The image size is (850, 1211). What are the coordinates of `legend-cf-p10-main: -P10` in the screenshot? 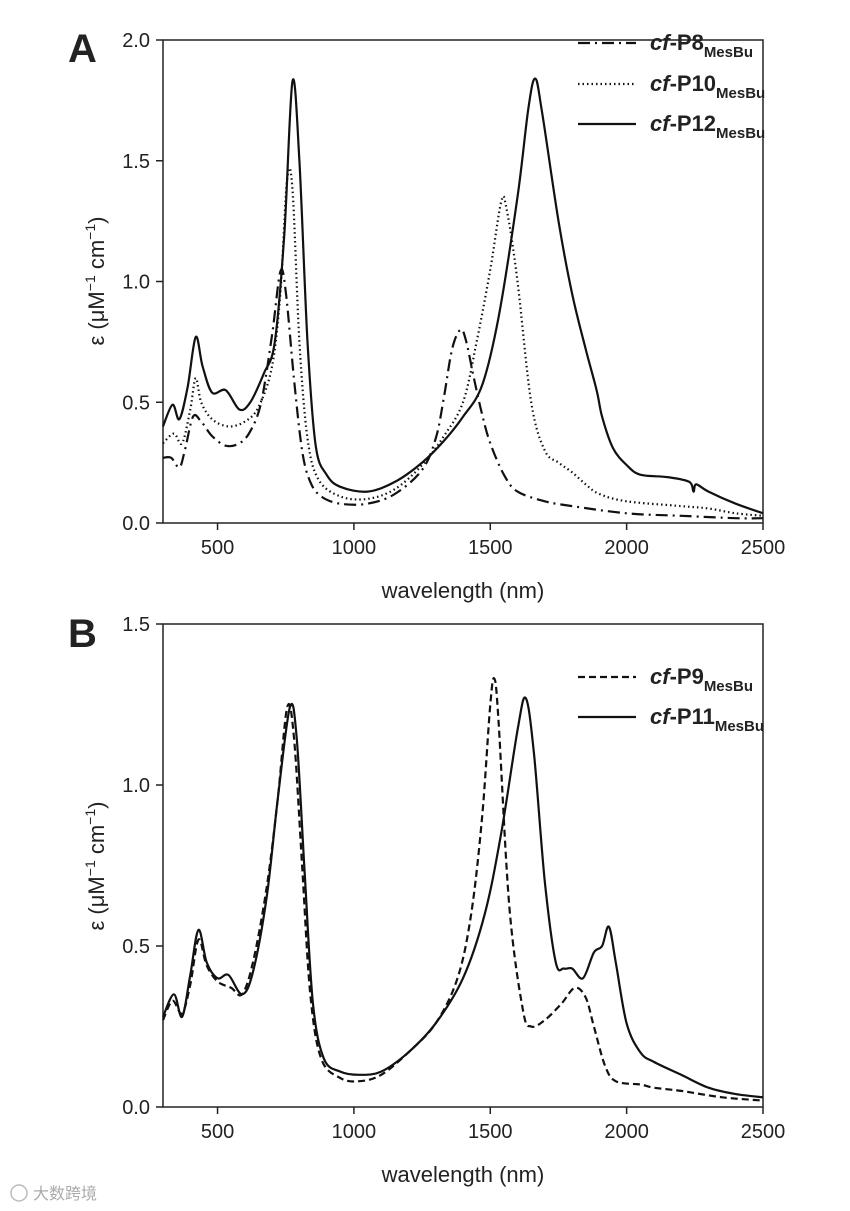 It's located at (693, 83).